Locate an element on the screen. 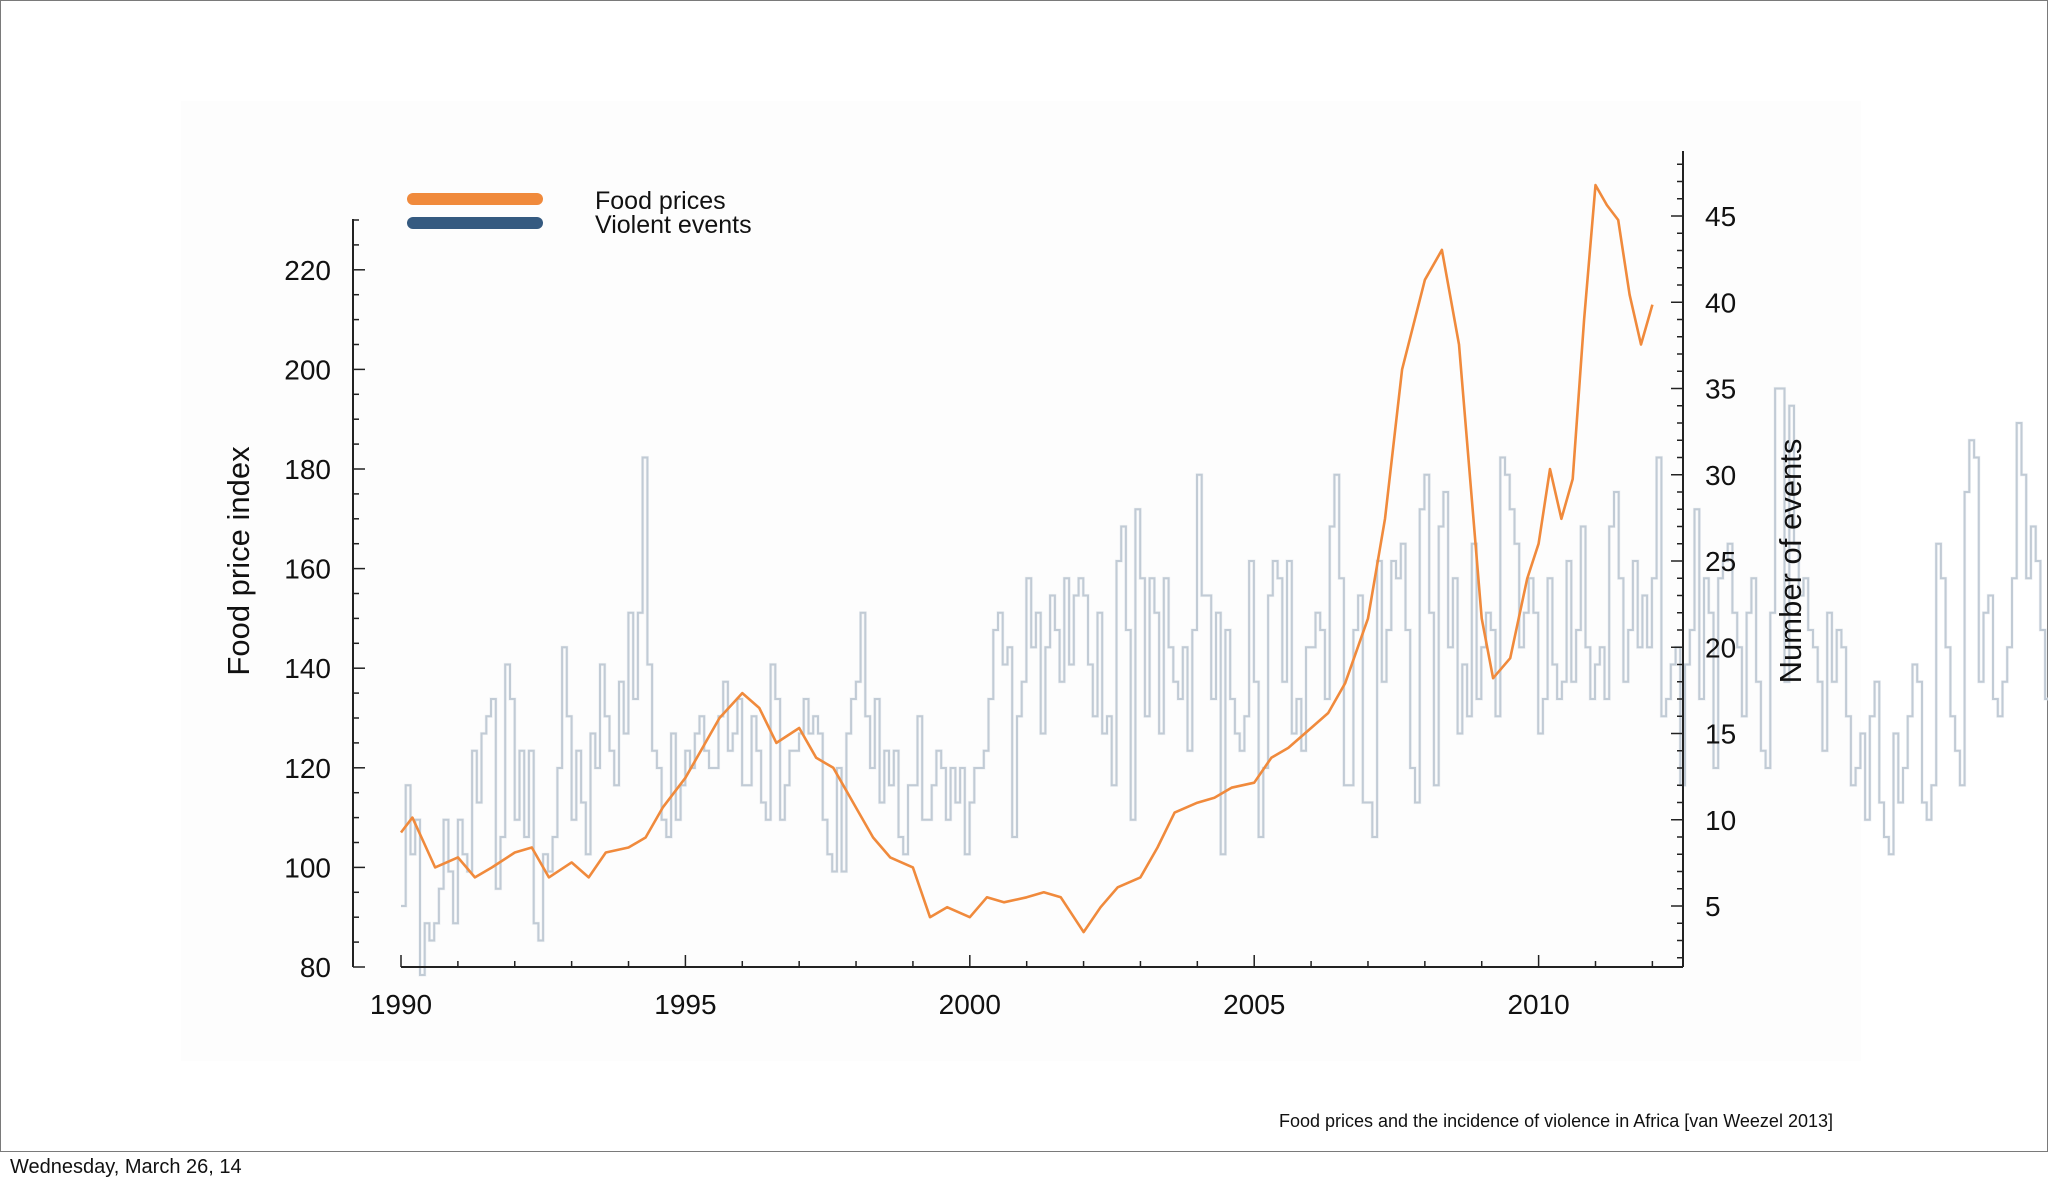 The width and height of the screenshot is (2048, 1184). y-right-tick-label: 40 is located at coordinates (1720, 302).